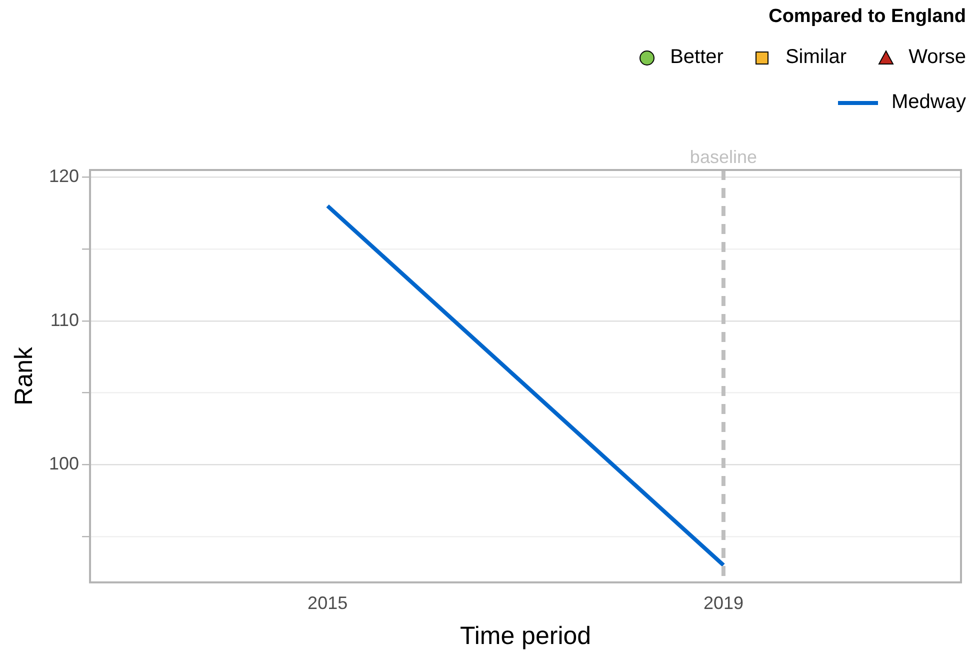 Image resolution: width=968 pixels, height=660 pixels. What do you see at coordinates (526, 636) in the screenshot?
I see `x-axis-title: Time period` at bounding box center [526, 636].